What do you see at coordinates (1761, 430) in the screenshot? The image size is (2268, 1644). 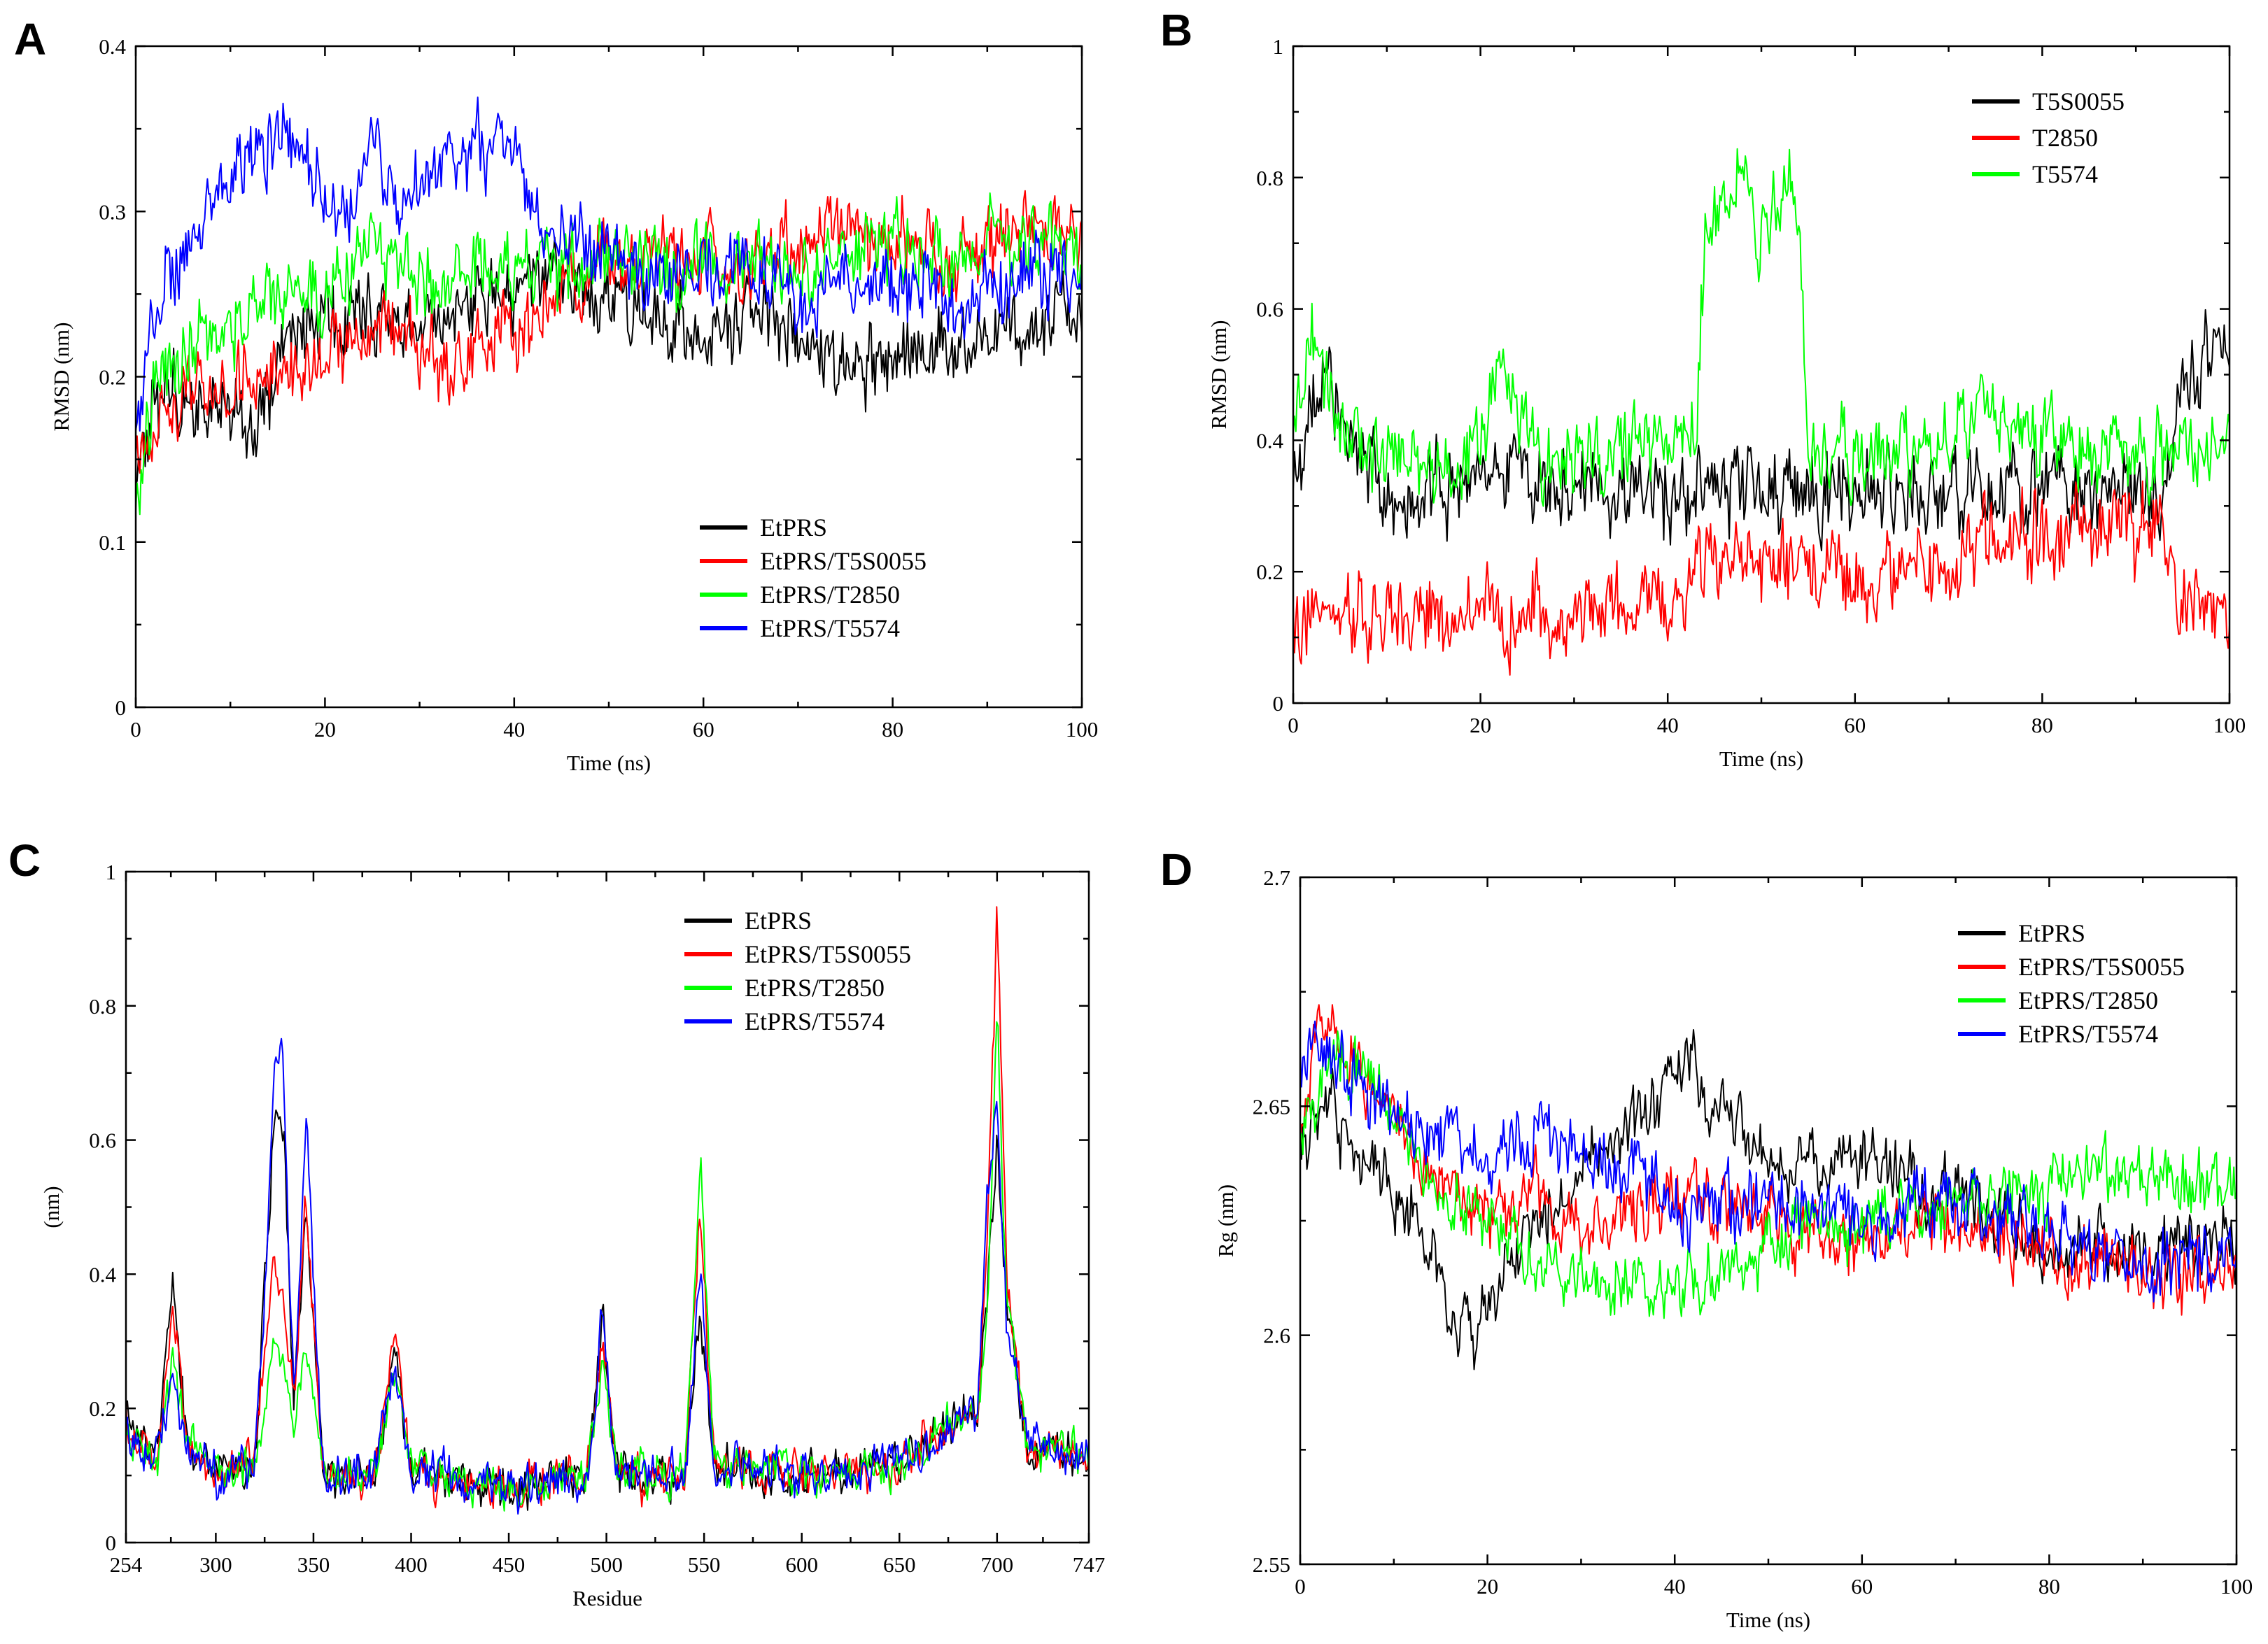 I see `chart-b-series-t5s0055` at bounding box center [1761, 430].